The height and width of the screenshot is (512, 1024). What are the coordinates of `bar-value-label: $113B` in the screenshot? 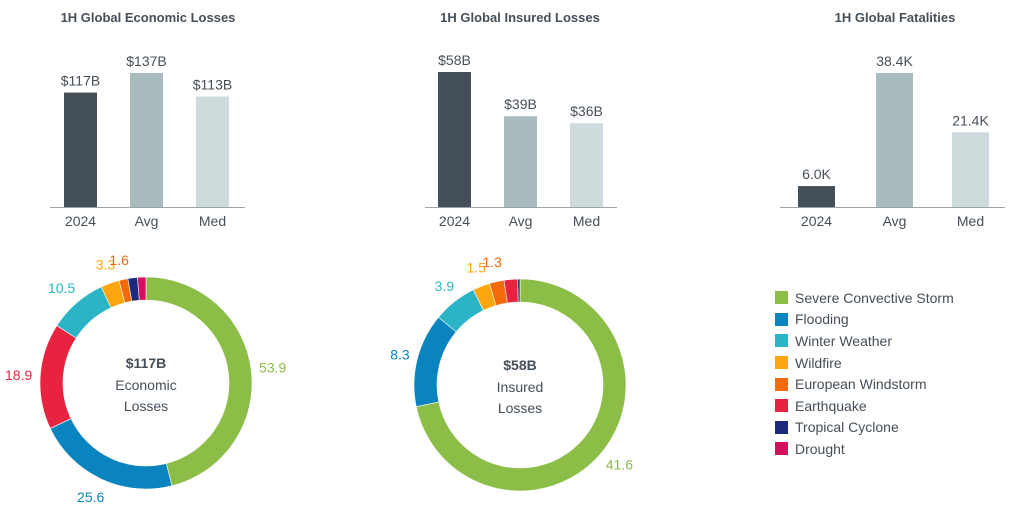 It's located at (212, 84).